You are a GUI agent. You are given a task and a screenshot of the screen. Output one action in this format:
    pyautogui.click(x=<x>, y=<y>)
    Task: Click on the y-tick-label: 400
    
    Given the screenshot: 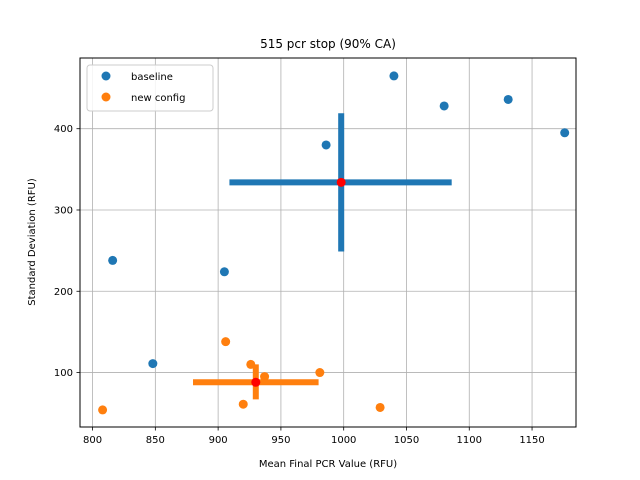 What is the action you would take?
    pyautogui.click(x=63, y=129)
    